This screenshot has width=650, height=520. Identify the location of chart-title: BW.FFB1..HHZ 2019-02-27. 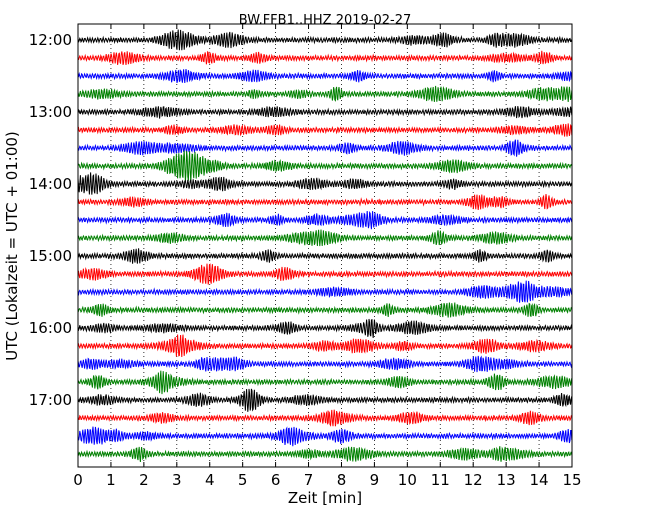
(325, 20).